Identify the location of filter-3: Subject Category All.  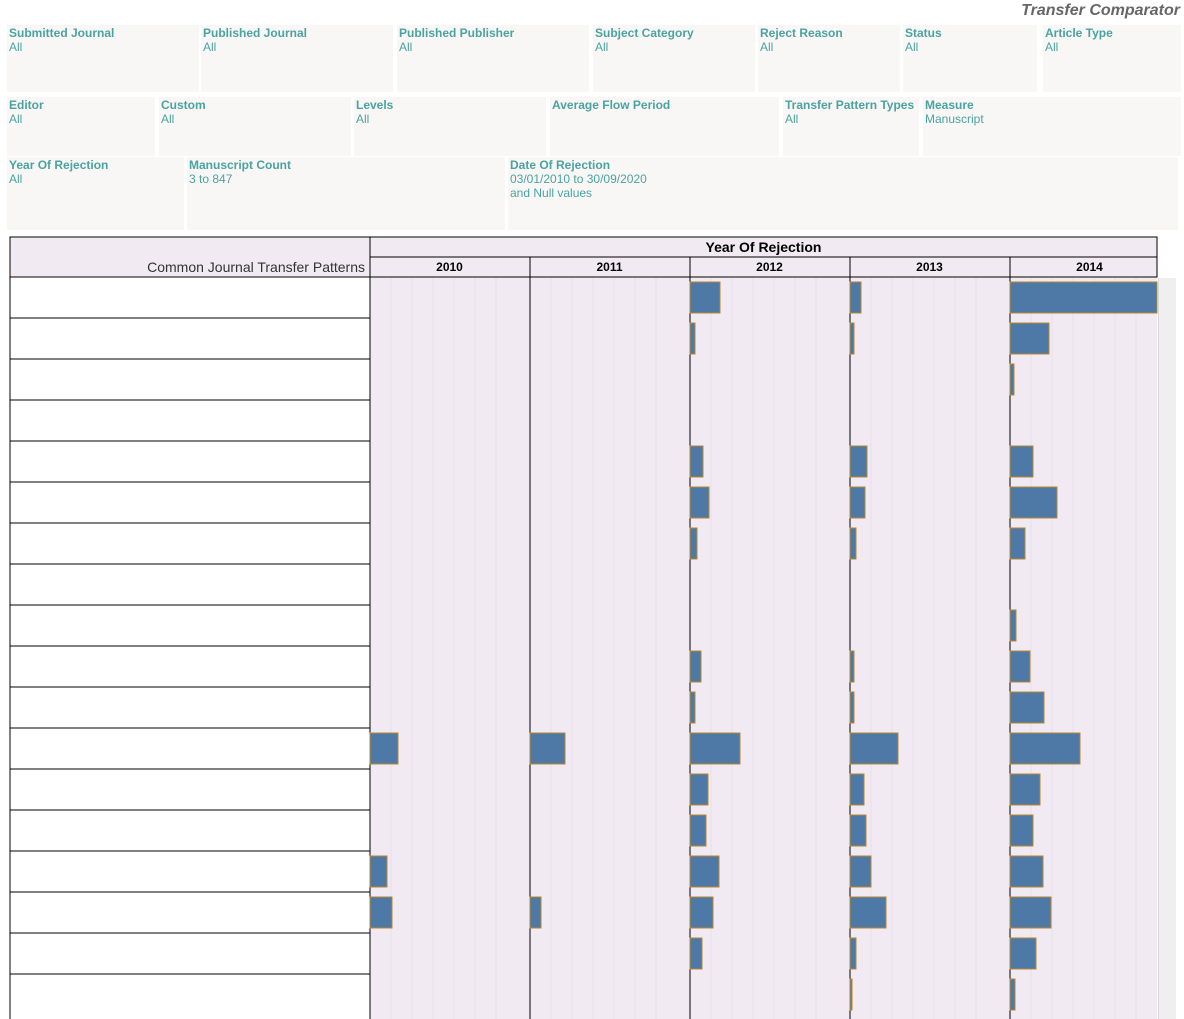
(674, 58).